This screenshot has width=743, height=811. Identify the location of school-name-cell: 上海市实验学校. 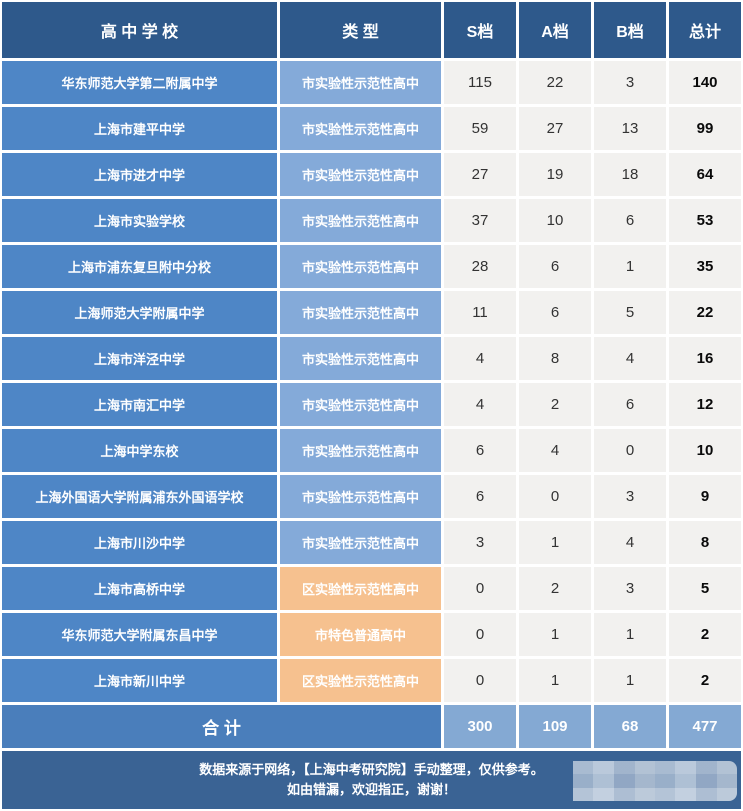
(139, 220).